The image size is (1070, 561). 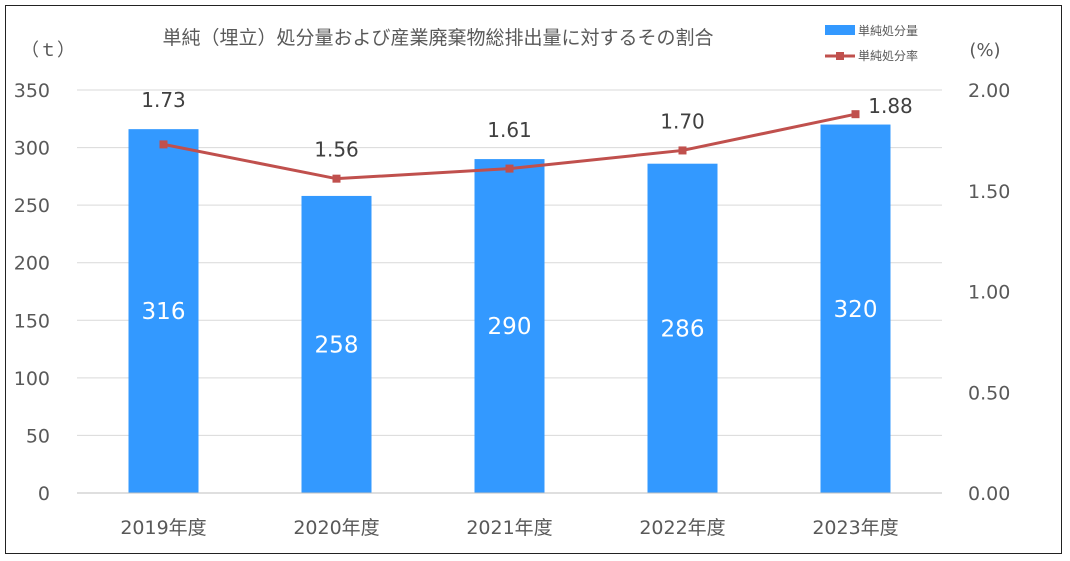 What do you see at coordinates (871, 43) in the screenshot?
I see `chart-legend: 単純処分量 単純処分率` at bounding box center [871, 43].